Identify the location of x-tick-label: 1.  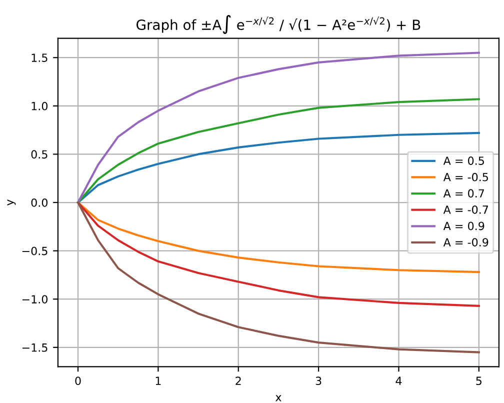
(158, 380).